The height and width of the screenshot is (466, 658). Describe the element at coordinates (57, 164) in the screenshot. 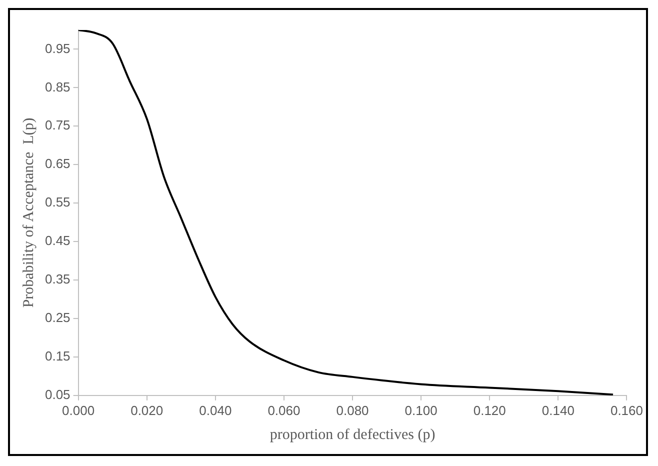

I see `y-tick-label: 0.65` at that location.